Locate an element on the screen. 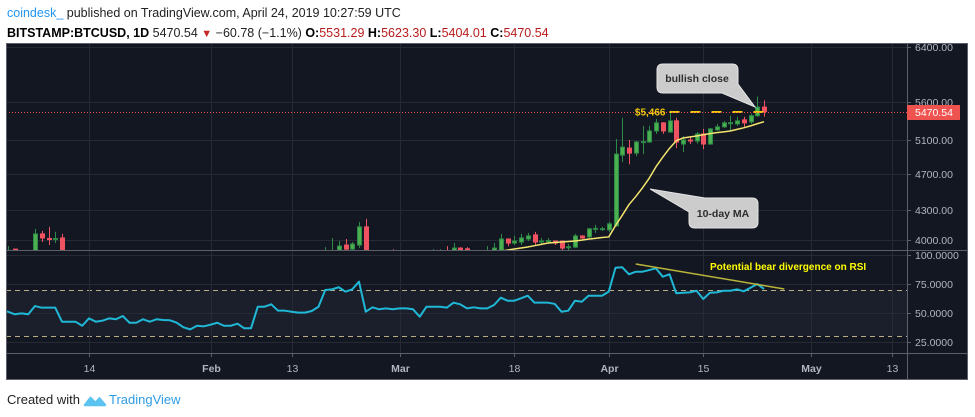  price-axis-label: 4000.00 is located at coordinates (934, 241).